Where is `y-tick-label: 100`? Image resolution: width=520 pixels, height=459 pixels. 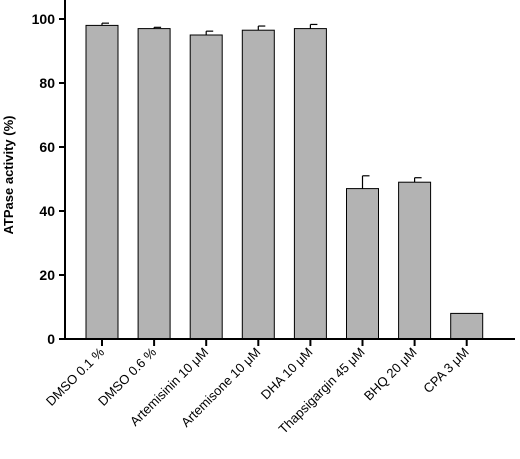 y-tick-label: 100 is located at coordinates (44, 19).